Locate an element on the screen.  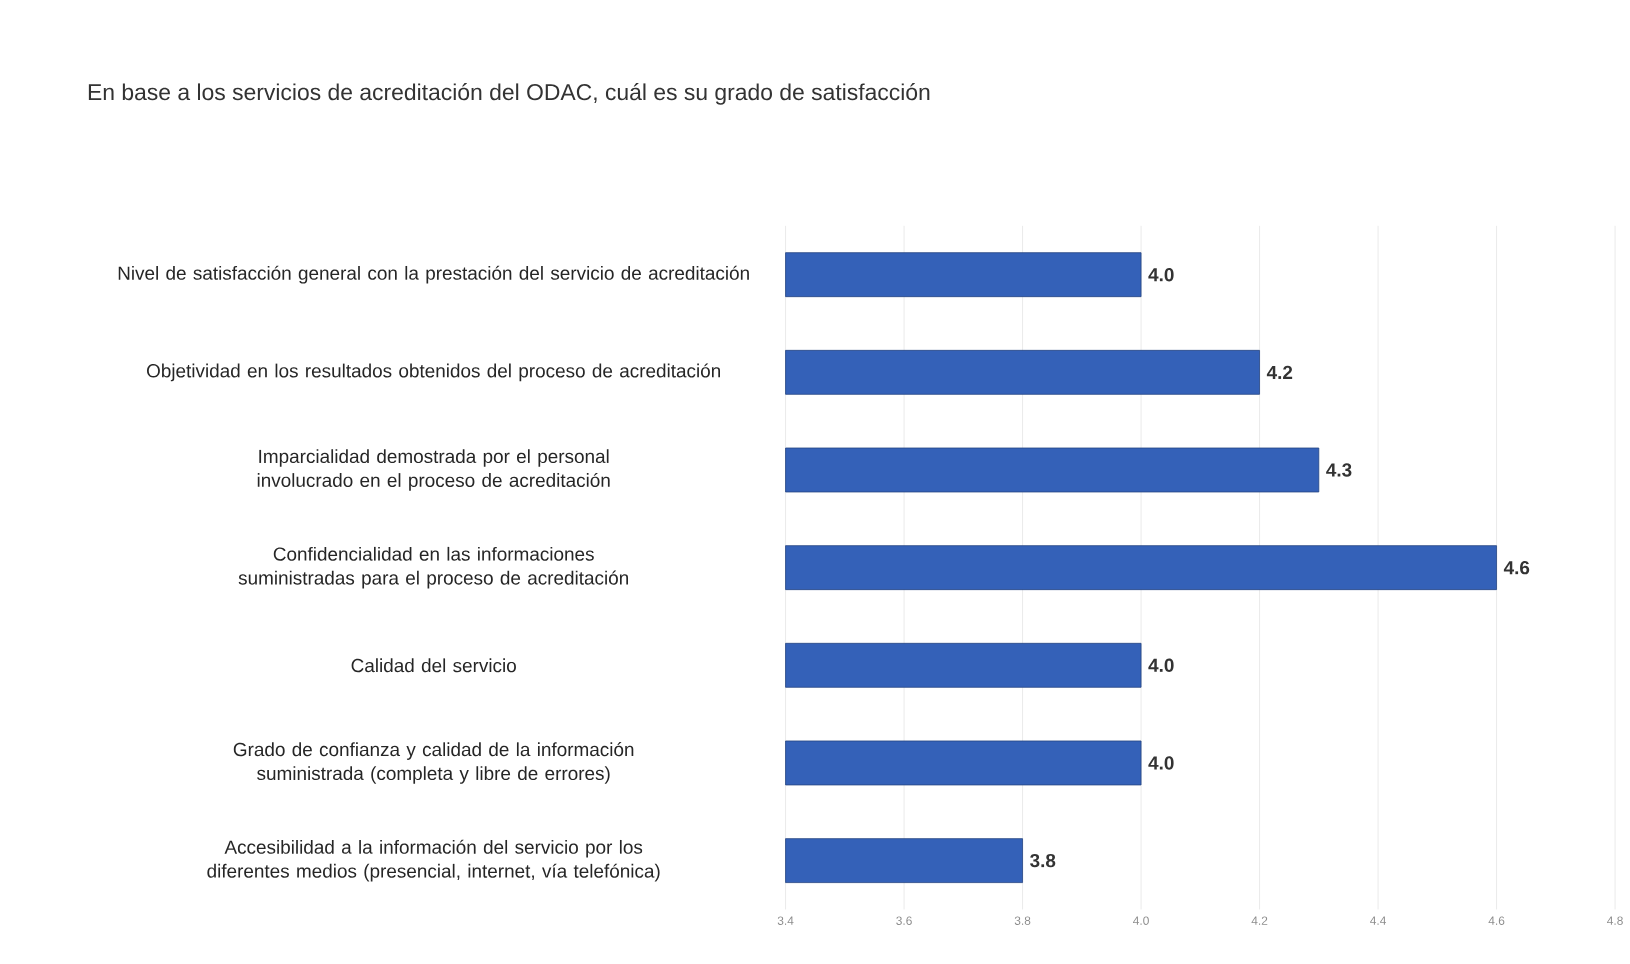
y-tick-label: Imparcialidad demostrada por el personal involucrado en el proceso de acreditación is located at coordinates (433, 470).